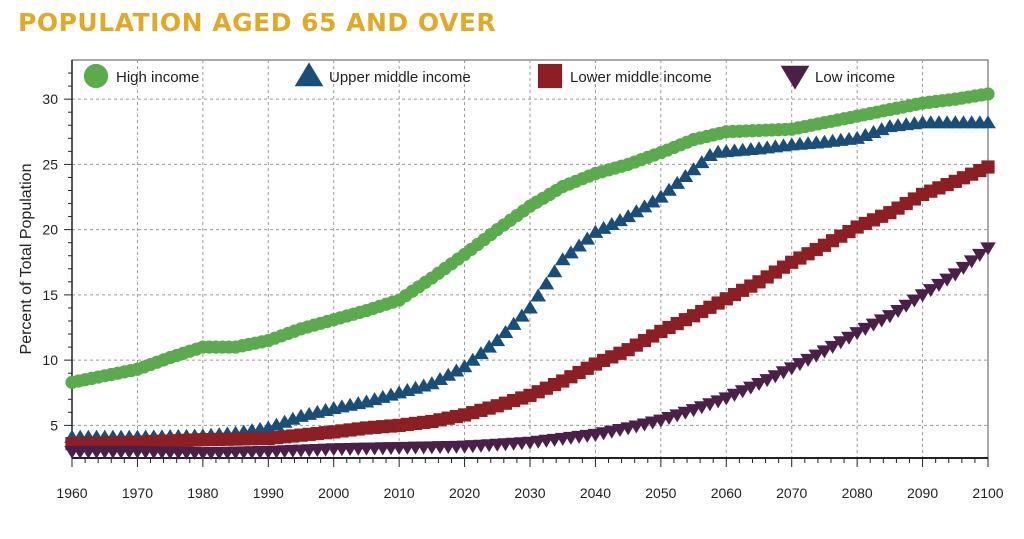 The height and width of the screenshot is (539, 1024). I want to click on x-tick-label: 2060, so click(726, 493).